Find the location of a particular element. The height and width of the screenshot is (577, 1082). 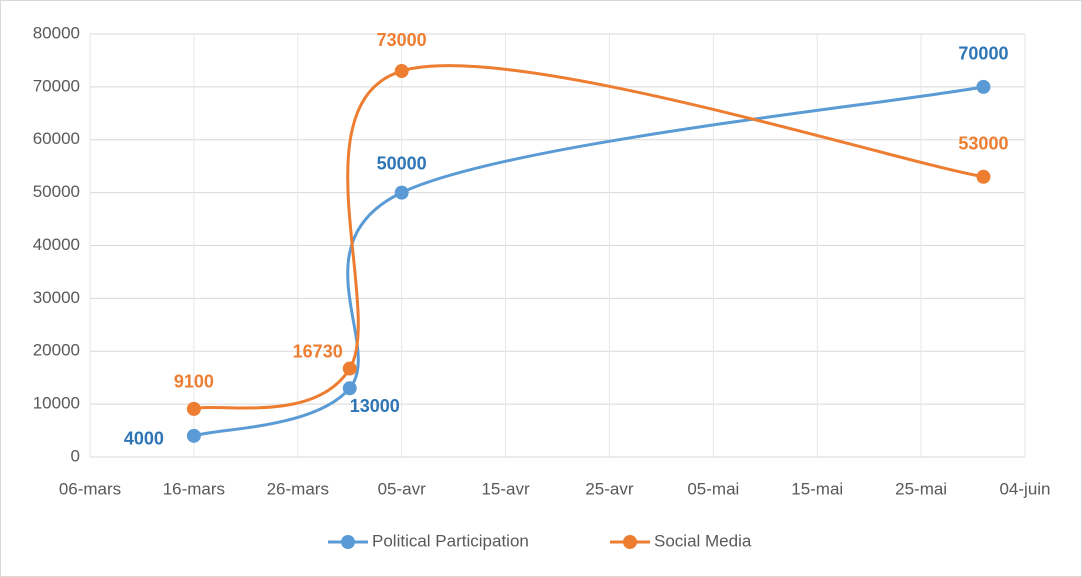

legend-label: Social Media is located at coordinates (703, 540).